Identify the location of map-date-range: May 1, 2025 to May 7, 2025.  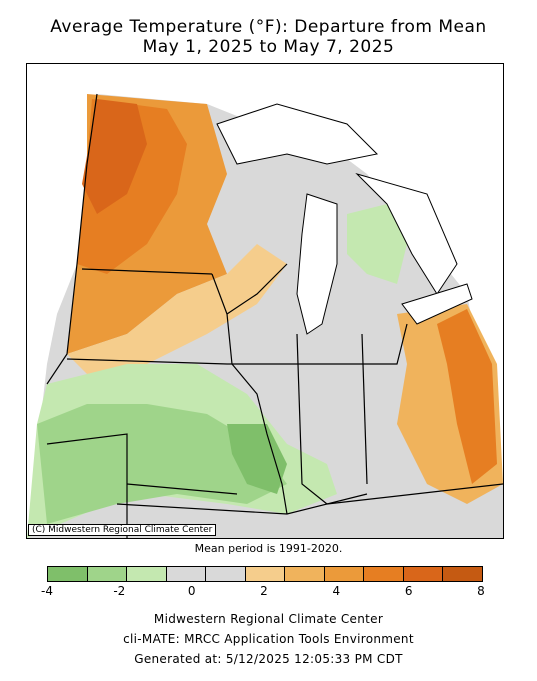
(268, 47).